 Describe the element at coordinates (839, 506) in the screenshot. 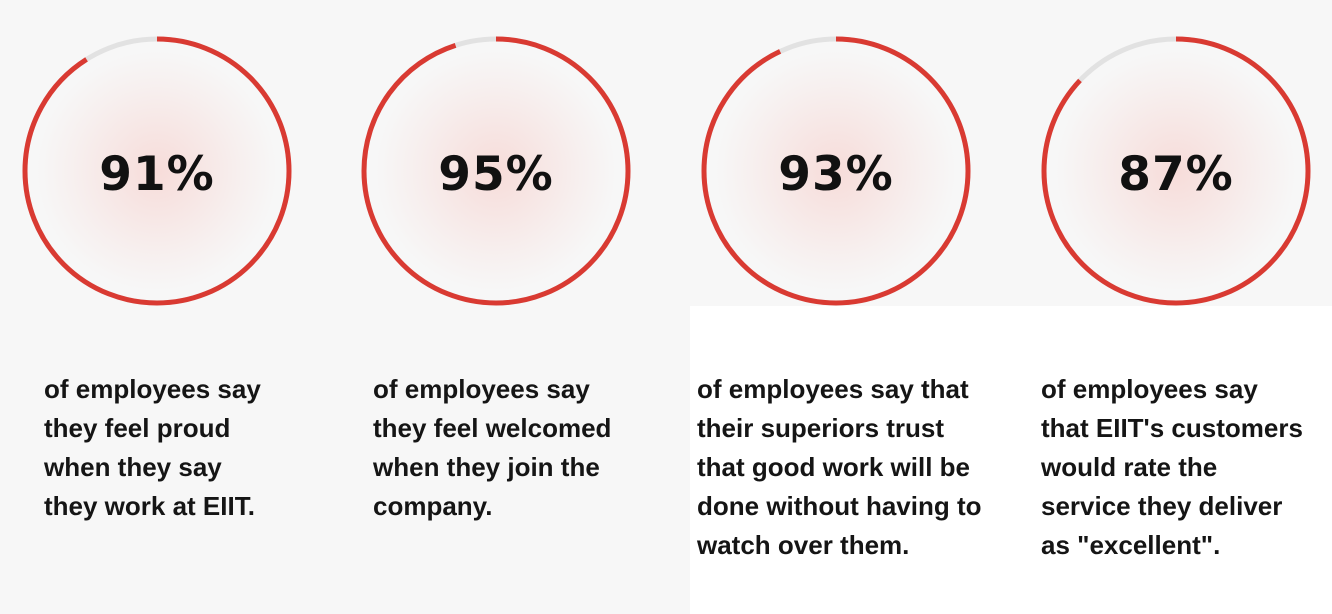

I see `caption-line: done without having to` at that location.